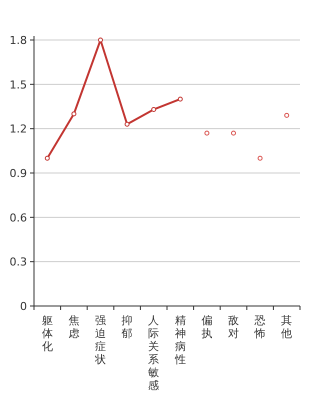 The image size is (334, 400). What do you see at coordinates (18, 262) in the screenshot?
I see `y-tick-label: 0.3` at bounding box center [18, 262].